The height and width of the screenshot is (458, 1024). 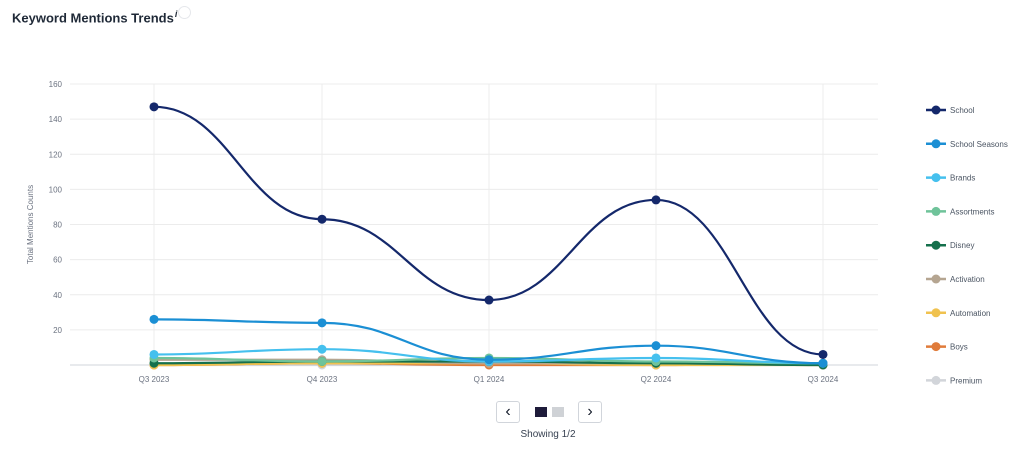 I want to click on legend-label: Disney, so click(x=962, y=245).